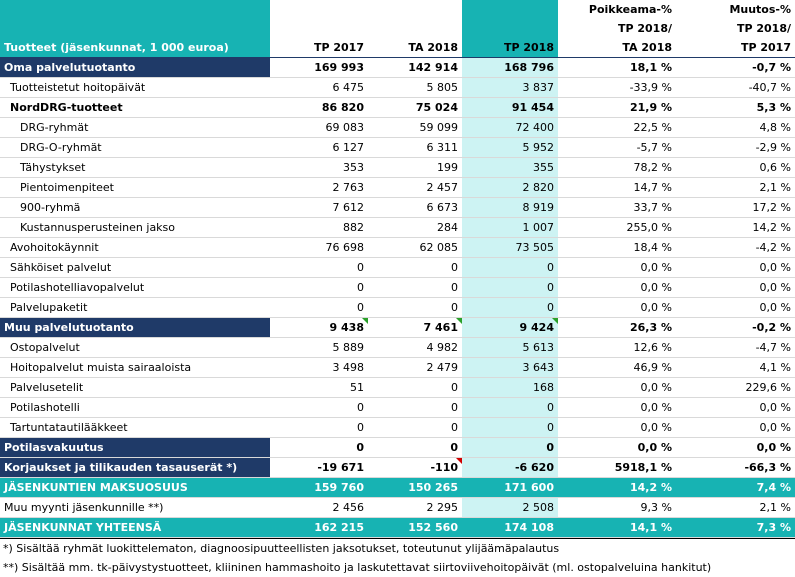  Describe the element at coordinates (135, 407) in the screenshot. I see `row-label: Potilashotelli` at that location.